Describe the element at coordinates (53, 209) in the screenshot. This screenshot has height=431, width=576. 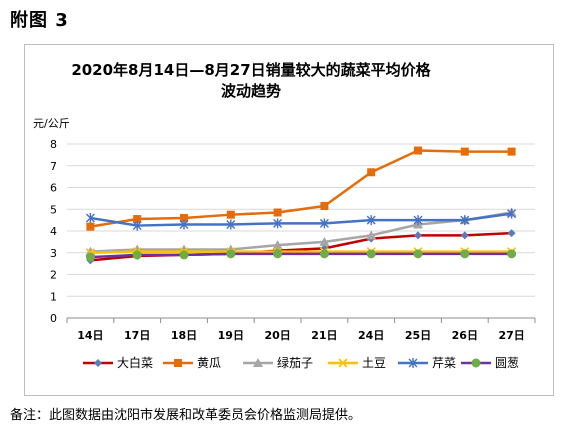
I see `y-tick-label: 5` at that location.